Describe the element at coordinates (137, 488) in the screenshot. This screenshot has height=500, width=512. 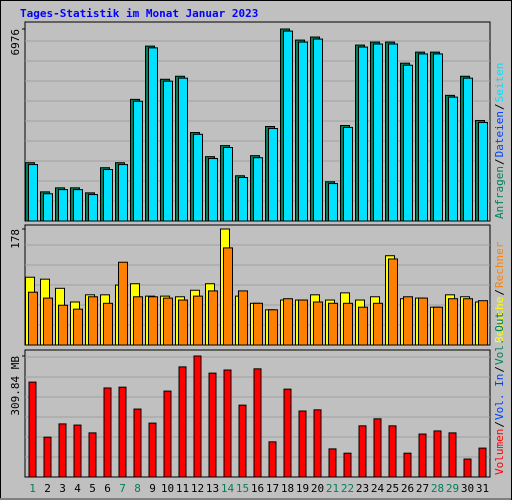
I see `x-tick-label: 8` at that location.